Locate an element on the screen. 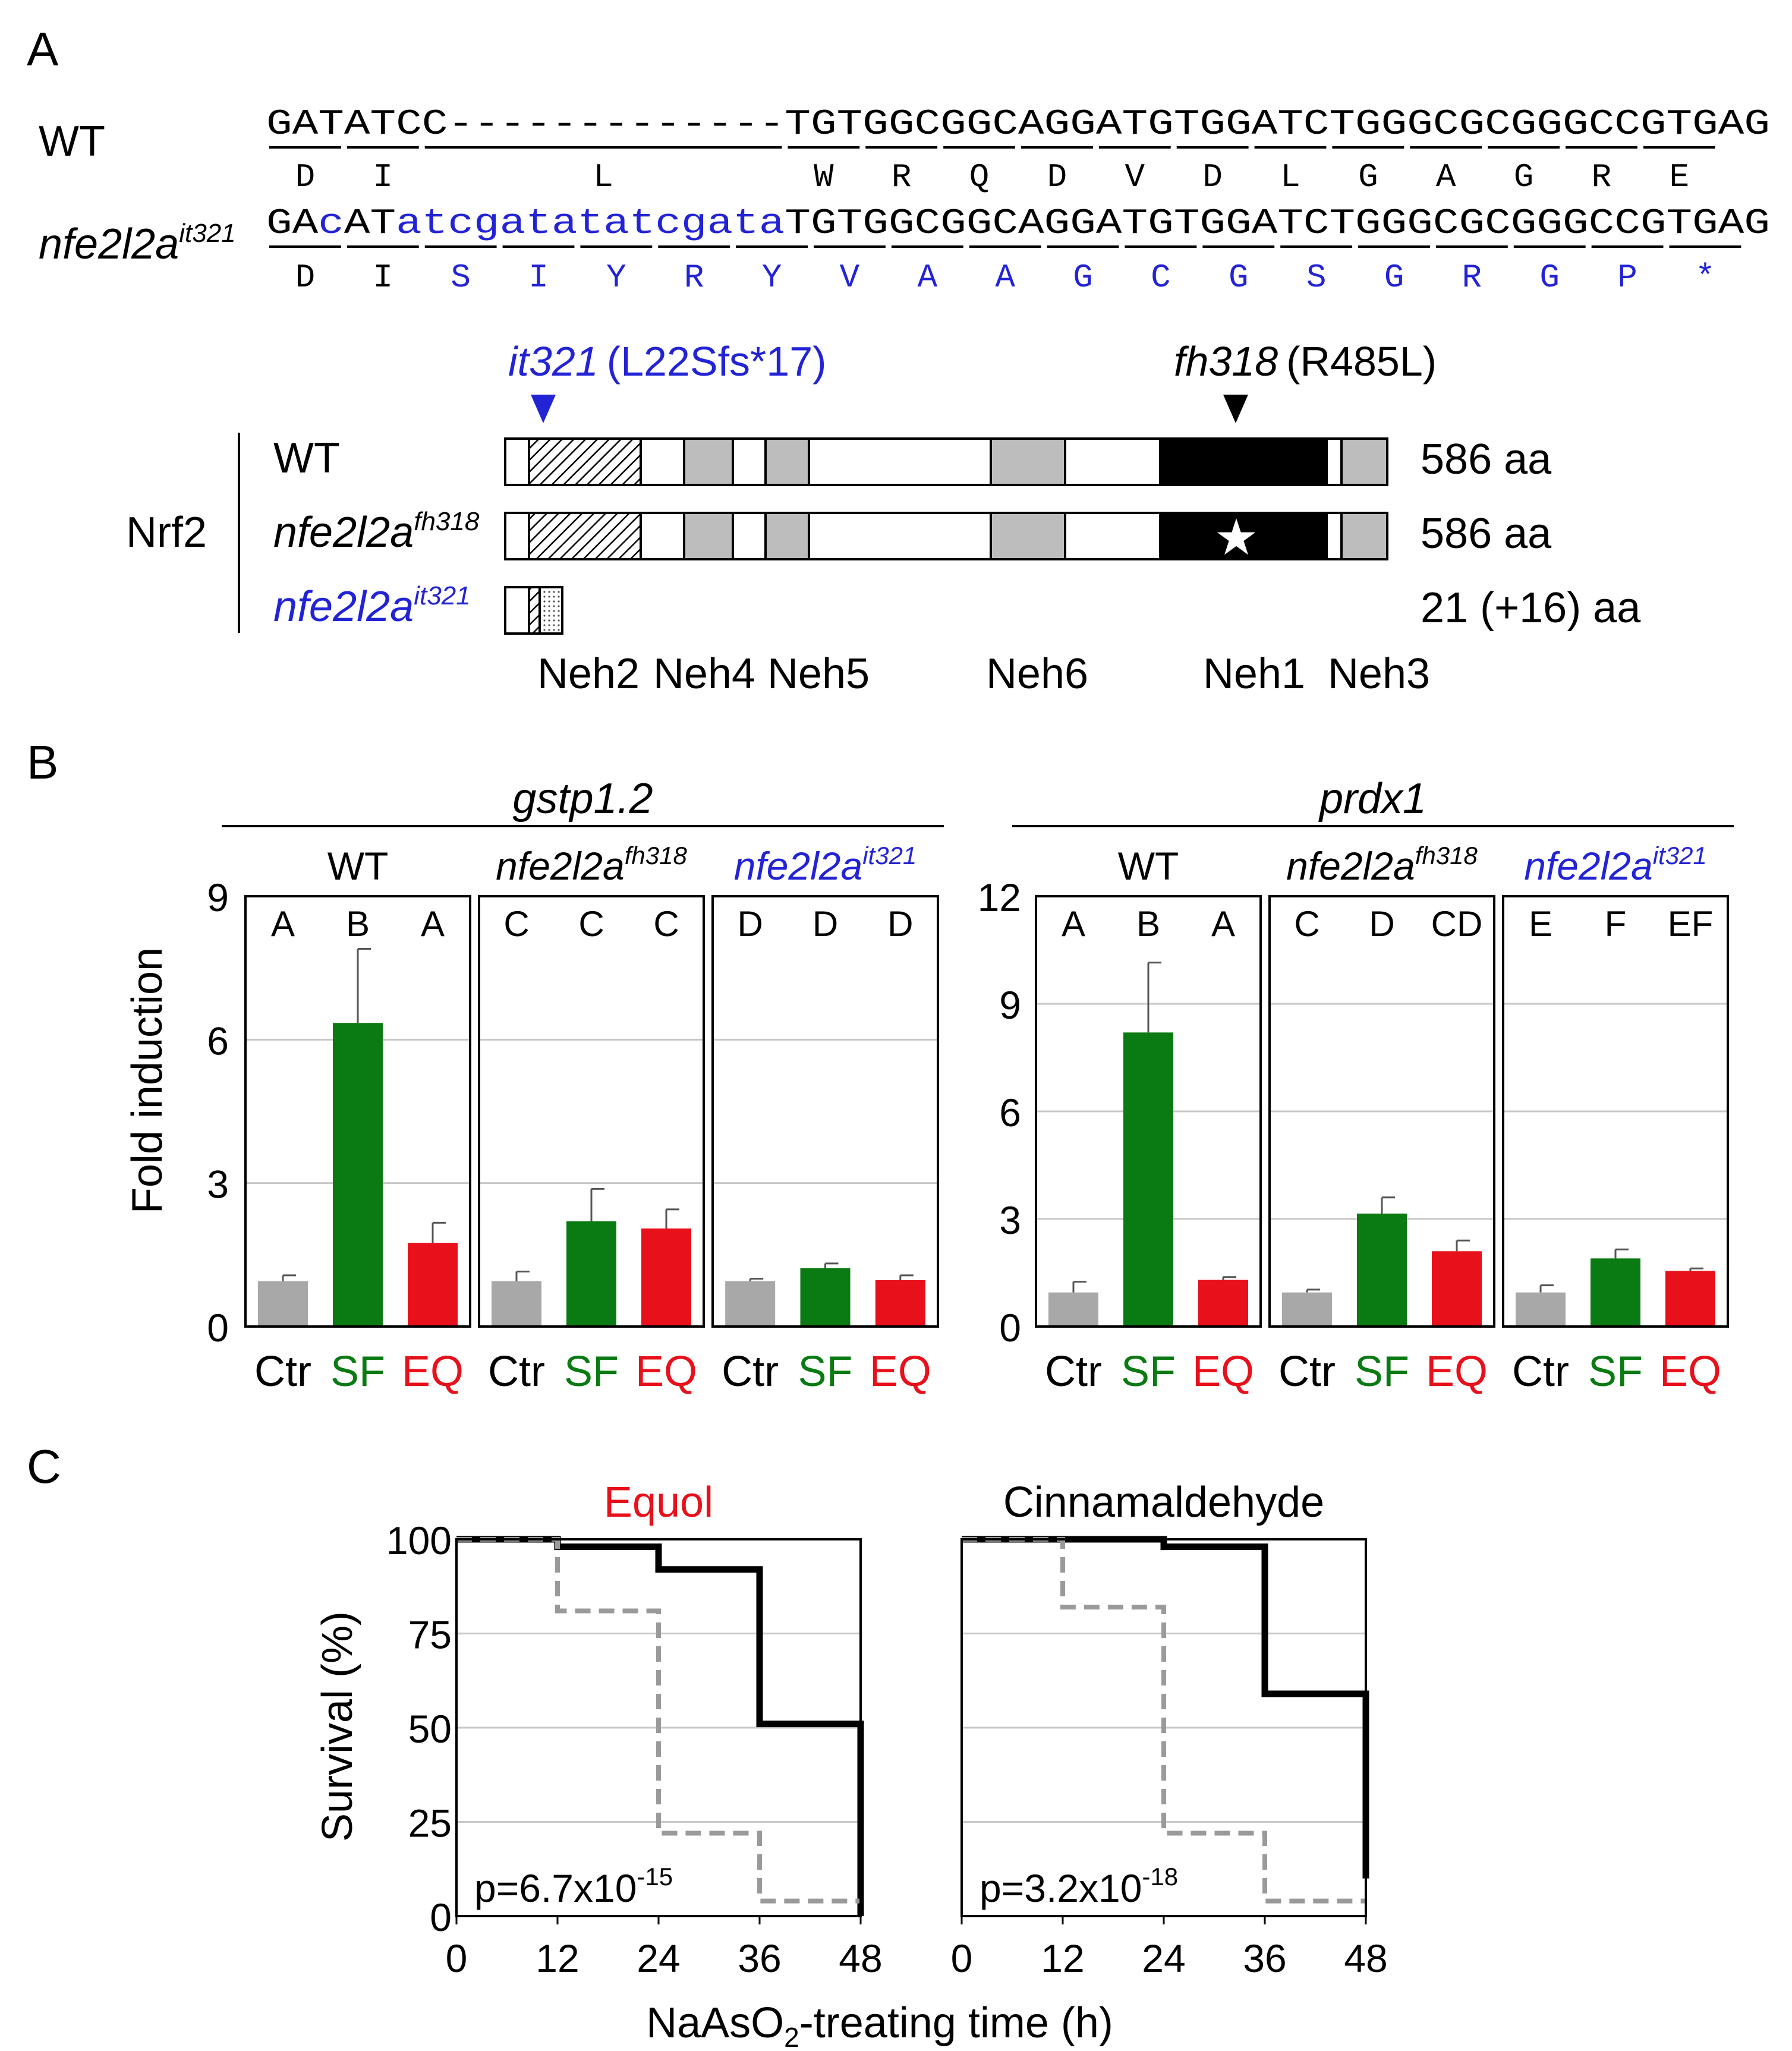 This screenshot has width=1792, height=2051. plot-frame is located at coordinates (658, 1727).